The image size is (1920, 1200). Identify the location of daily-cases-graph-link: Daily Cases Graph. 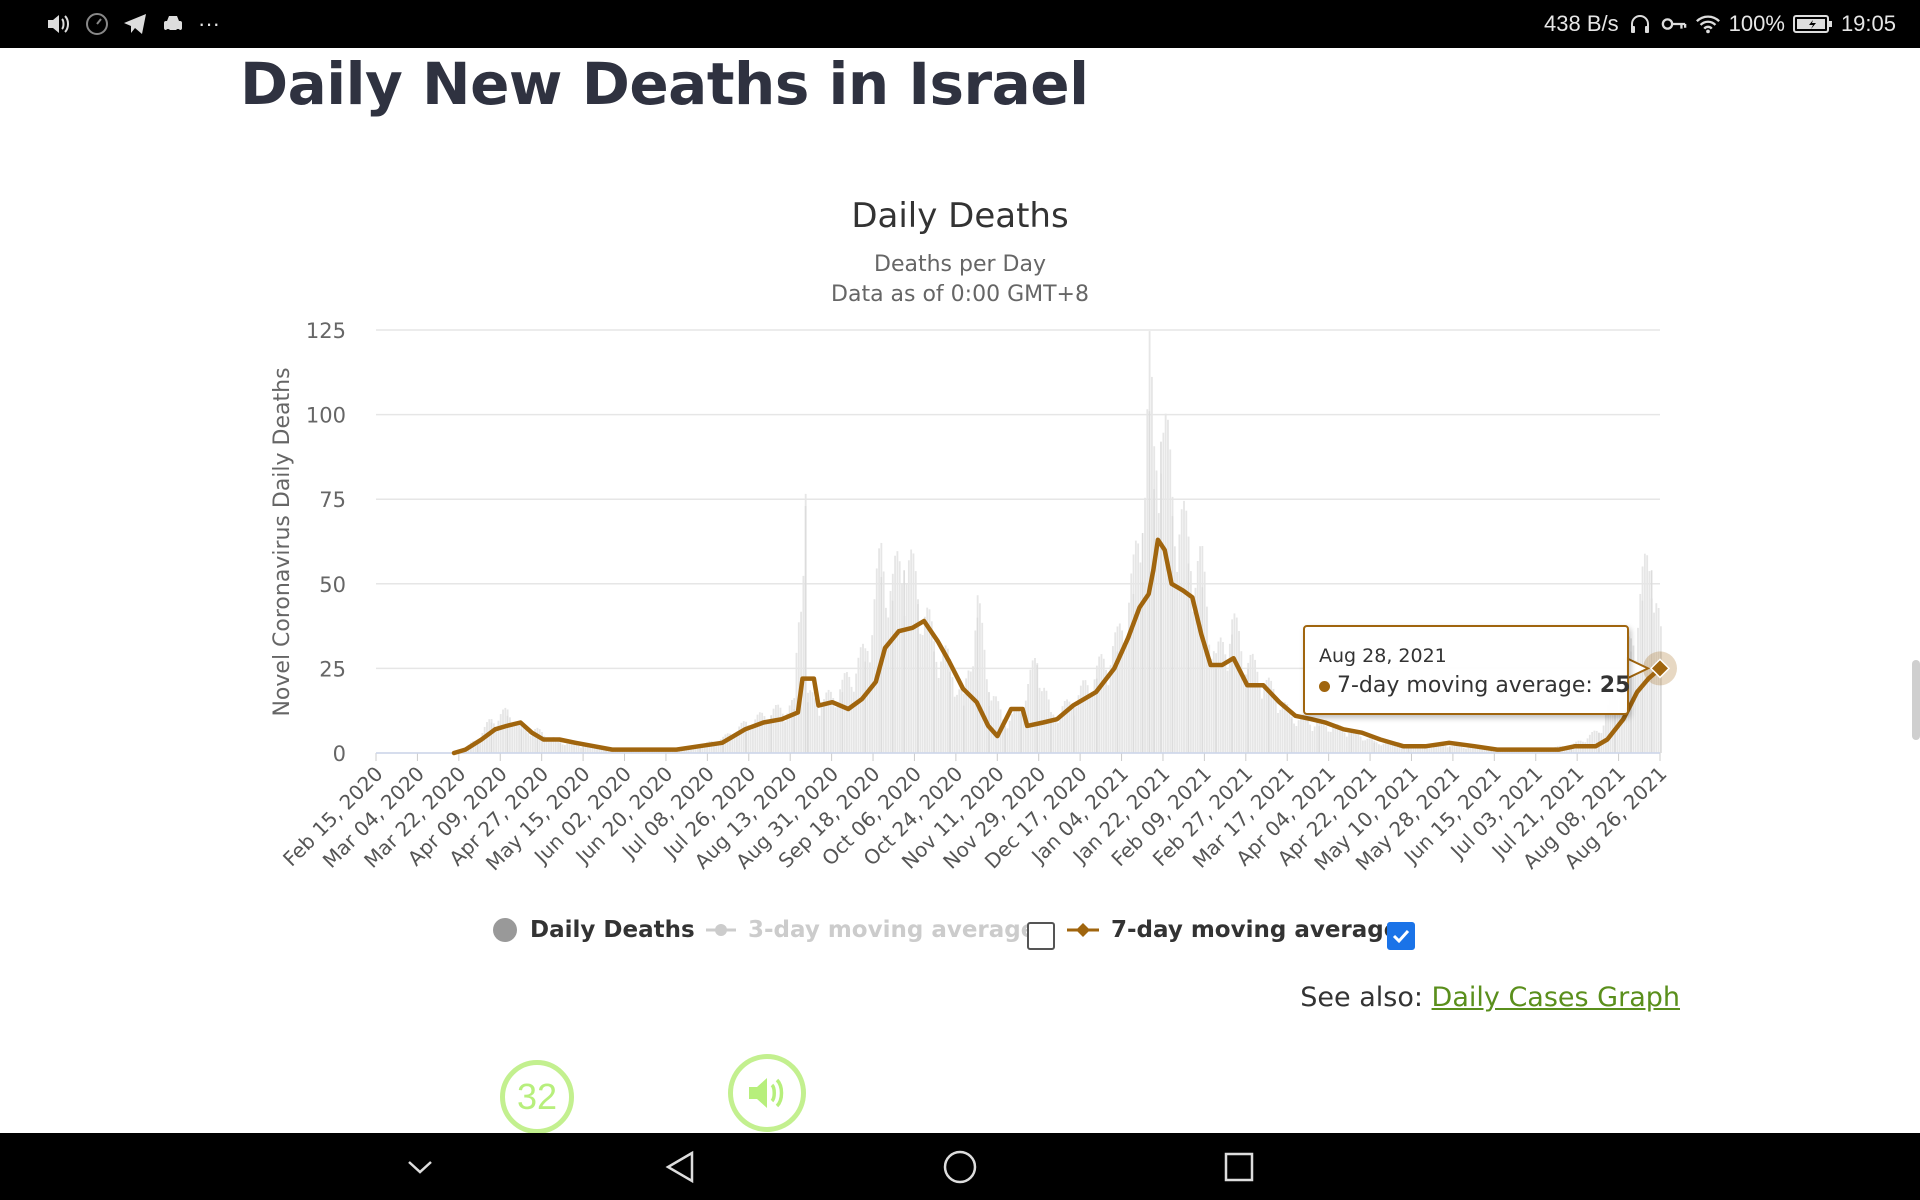
(1555, 997).